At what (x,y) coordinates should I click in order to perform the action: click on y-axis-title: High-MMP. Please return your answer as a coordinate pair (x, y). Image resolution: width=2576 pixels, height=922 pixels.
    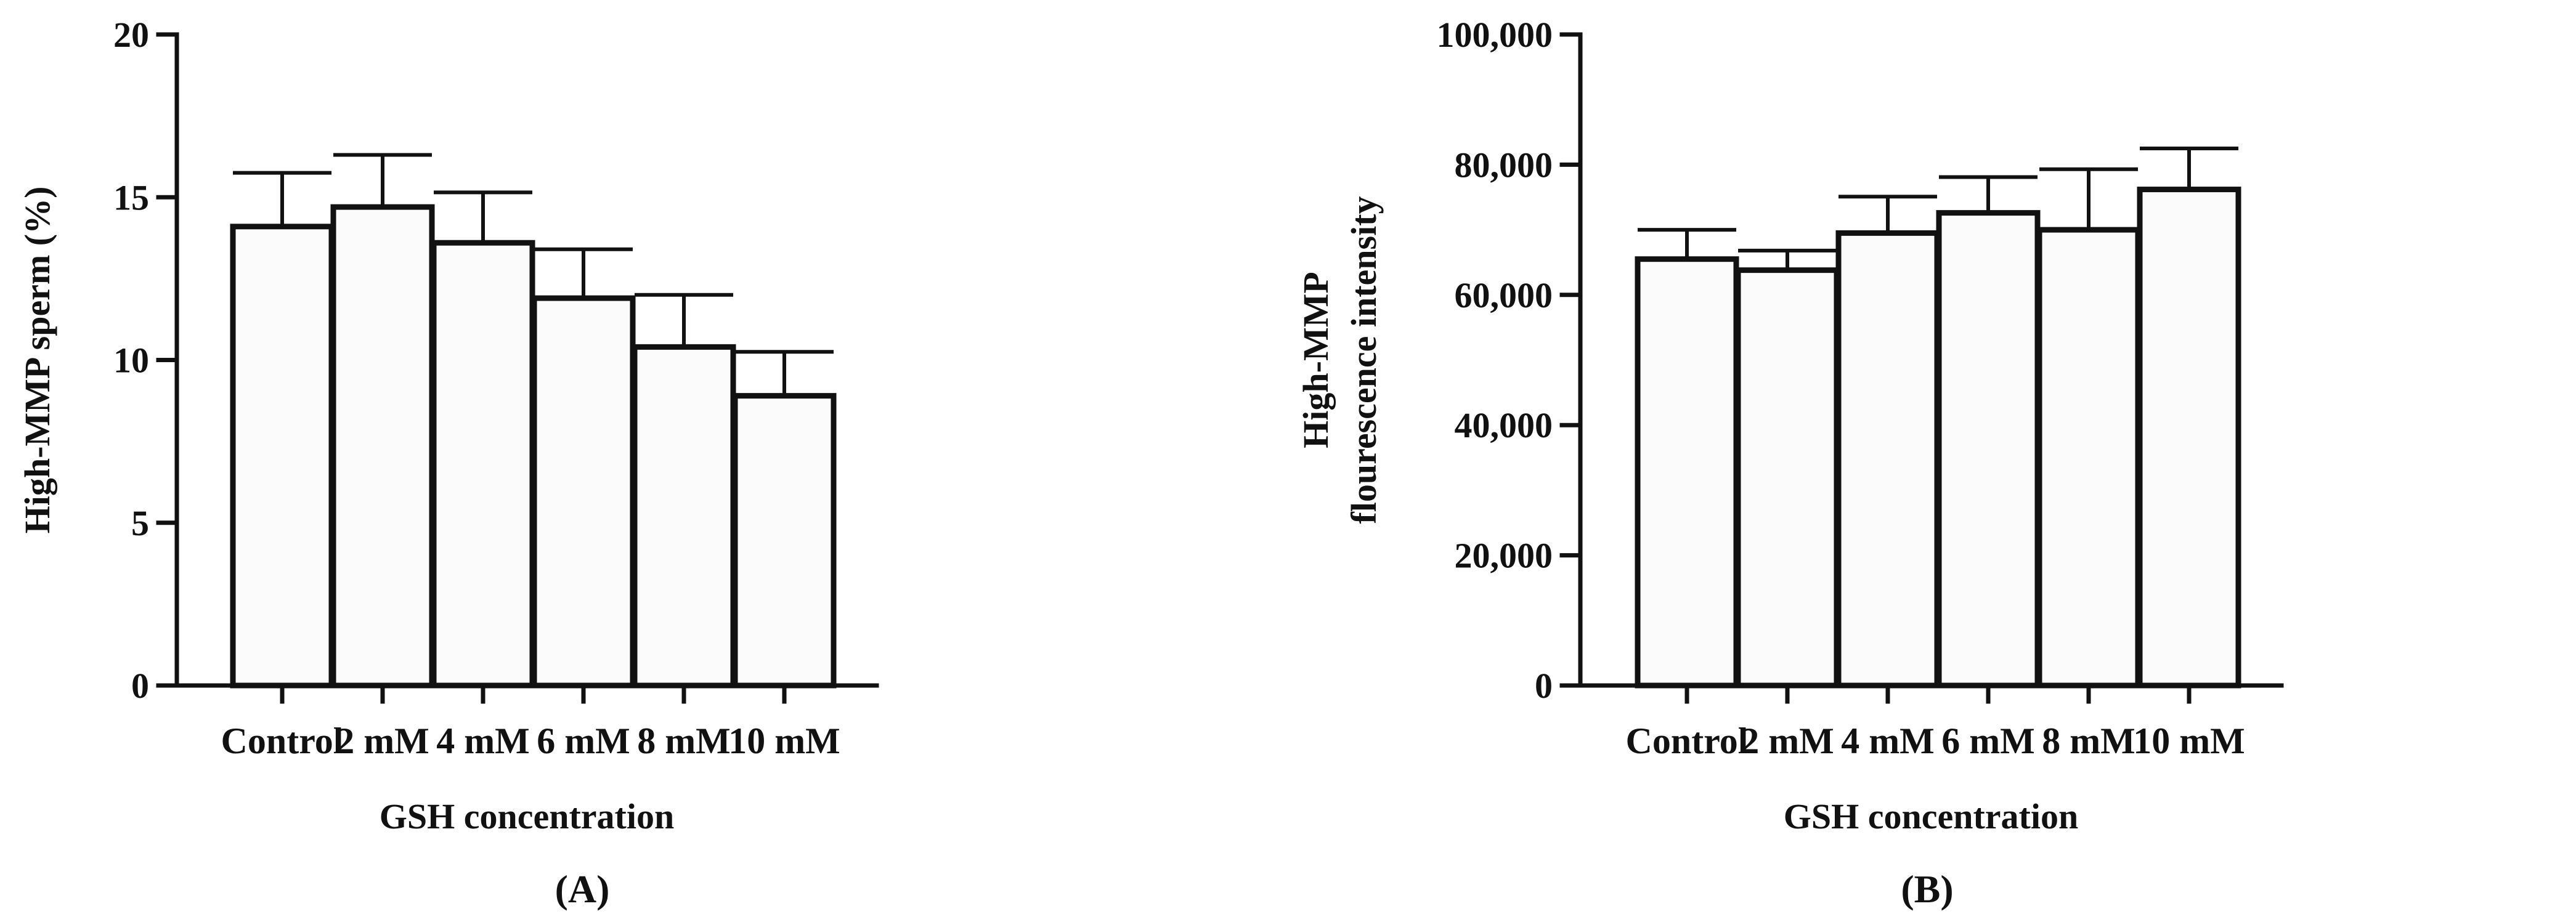
    Looking at the image, I should click on (1316, 360).